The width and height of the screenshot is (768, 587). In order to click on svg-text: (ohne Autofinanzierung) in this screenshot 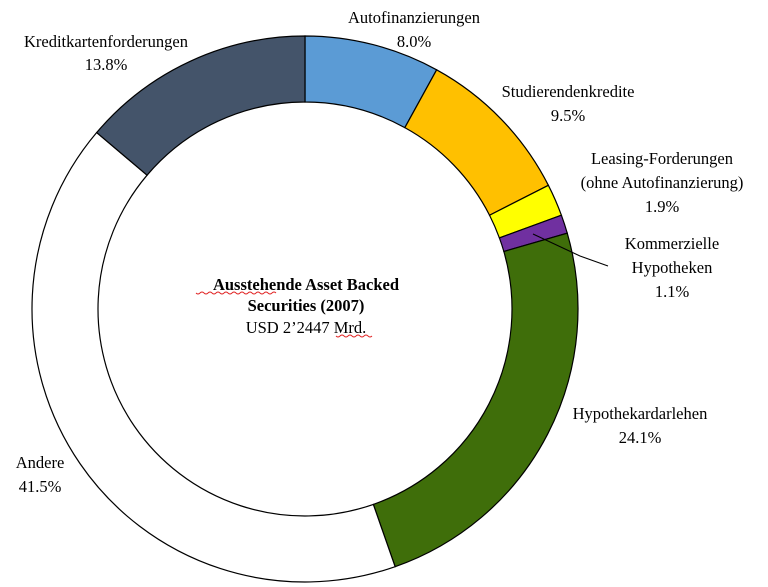, I will do `click(662, 182)`.